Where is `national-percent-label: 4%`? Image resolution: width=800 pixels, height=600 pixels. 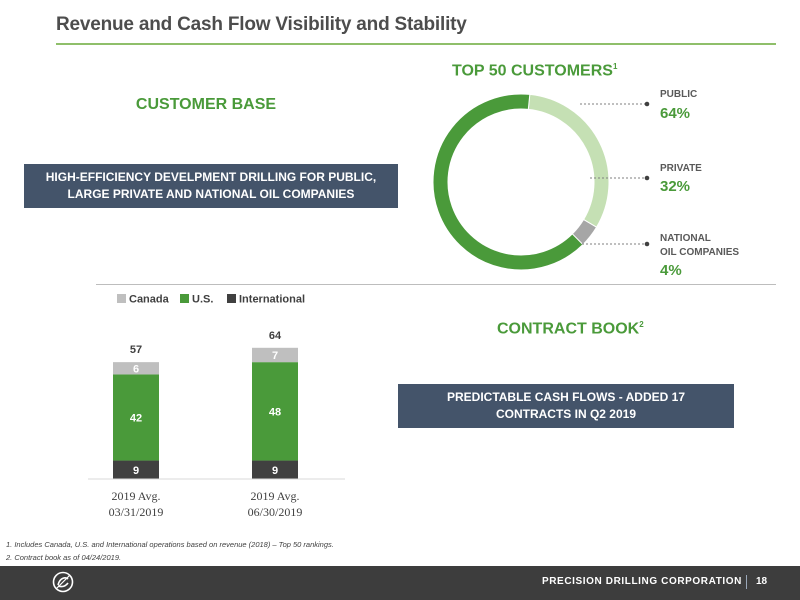
national-percent-label: 4% is located at coordinates (671, 270).